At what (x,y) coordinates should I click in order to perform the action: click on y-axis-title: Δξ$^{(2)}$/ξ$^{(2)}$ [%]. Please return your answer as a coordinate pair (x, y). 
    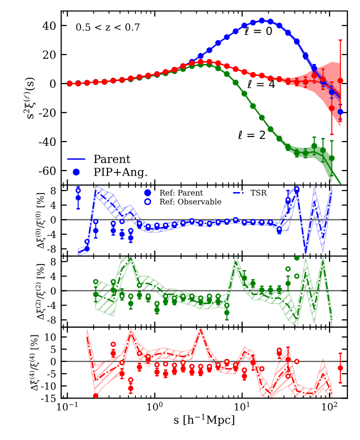
    Looking at the image, I should click on (40, 292).